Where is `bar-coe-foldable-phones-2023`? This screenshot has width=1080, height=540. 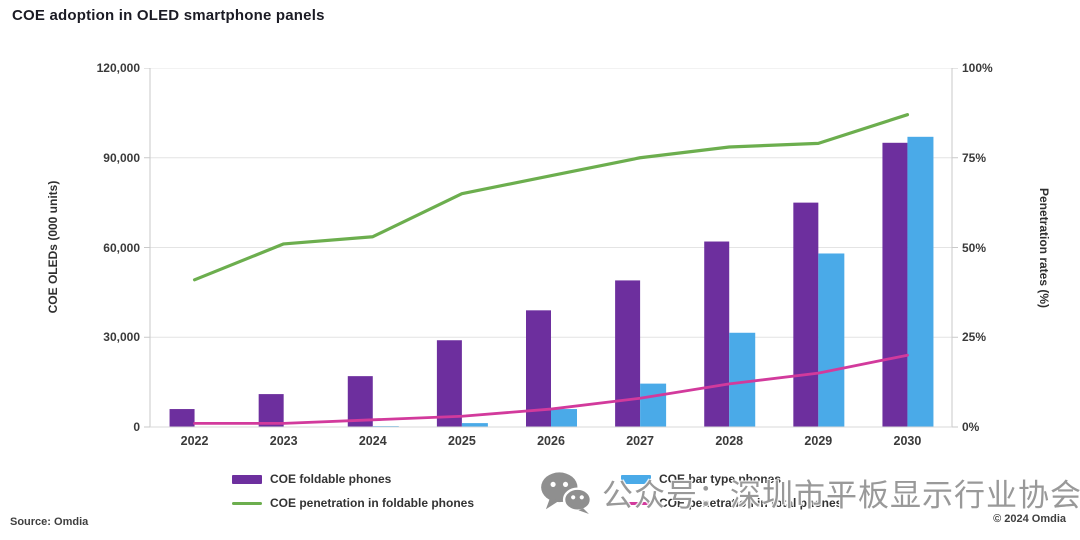 bar-coe-foldable-phones-2023 is located at coordinates (271, 410).